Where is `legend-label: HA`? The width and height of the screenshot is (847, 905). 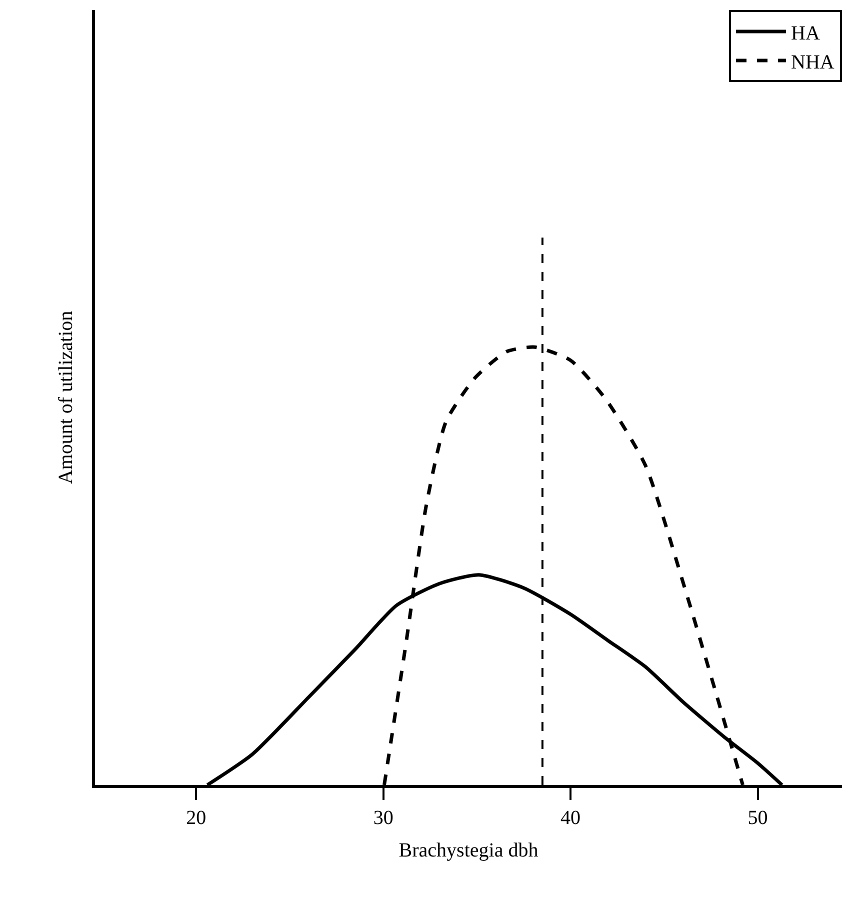
legend-label: HA is located at coordinates (805, 33).